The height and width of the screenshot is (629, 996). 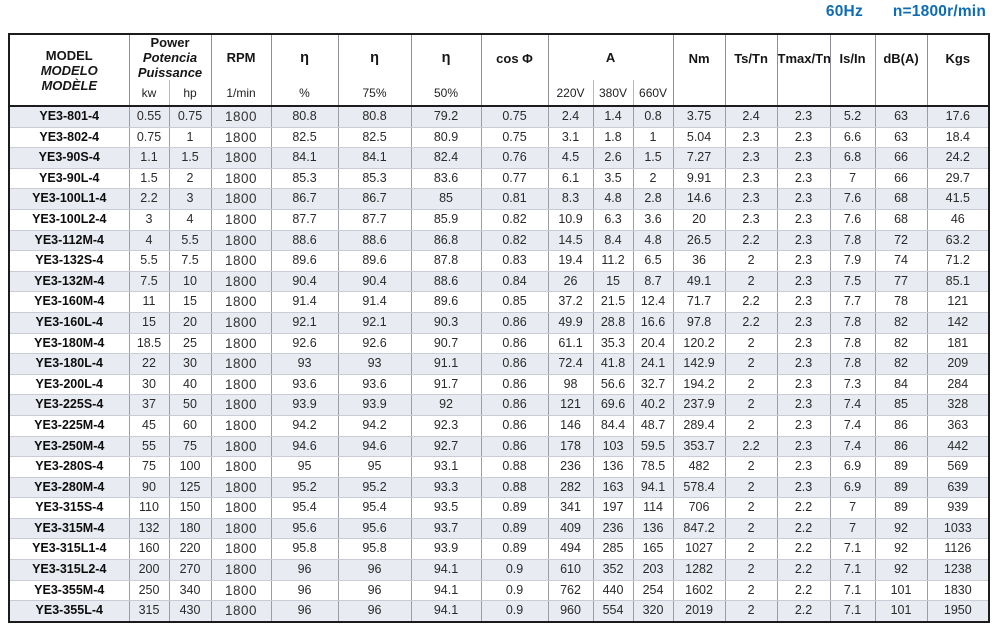 What do you see at coordinates (304, 384) in the screenshot?
I see `value-cell: 93.6` at bounding box center [304, 384].